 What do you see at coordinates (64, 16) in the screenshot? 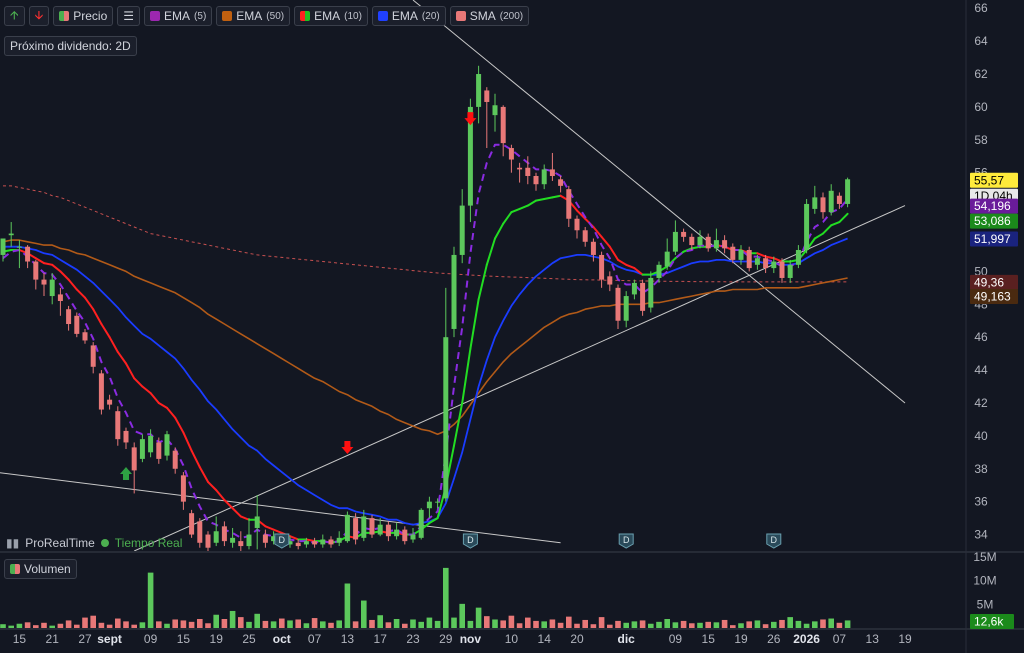
I see `price-swatch-icon` at bounding box center [64, 16].